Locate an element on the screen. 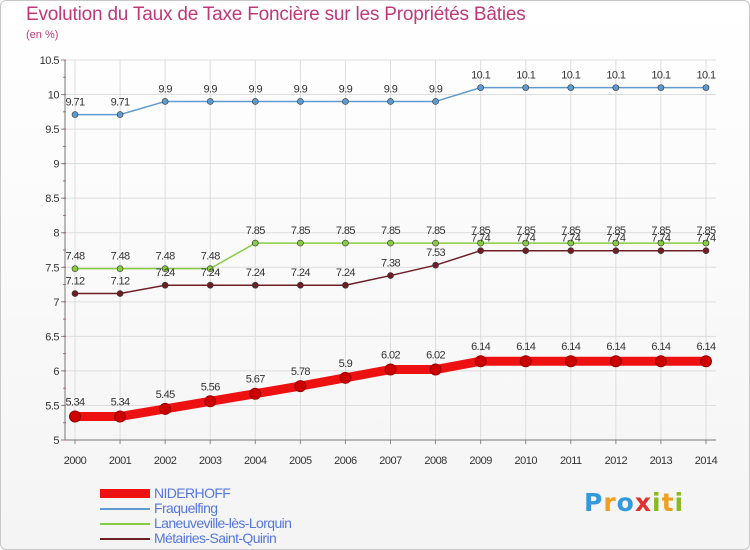  x-tick-label: 2002 is located at coordinates (165, 461).